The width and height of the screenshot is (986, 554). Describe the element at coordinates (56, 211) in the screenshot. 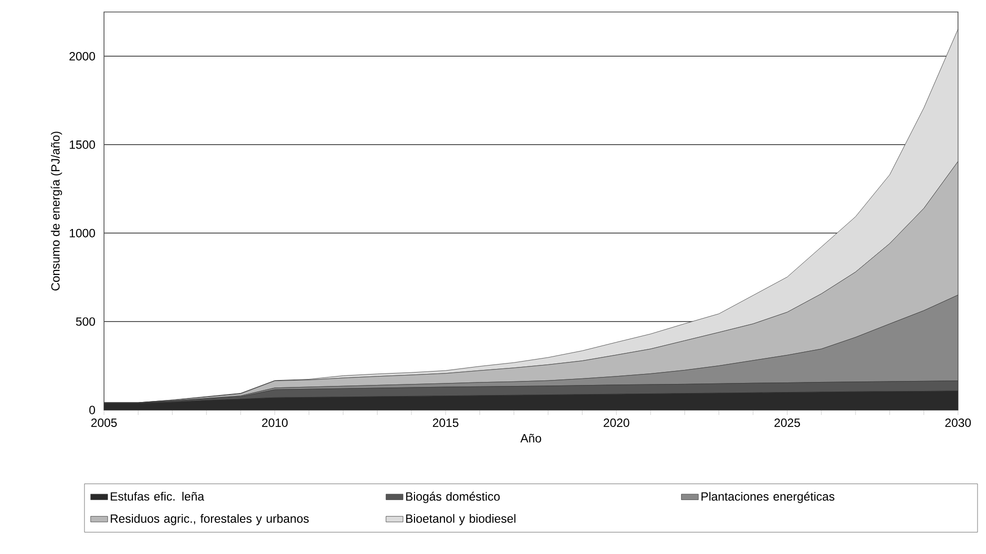

I see `y-axis-title: Consumo de energía (PJ/año)` at that location.